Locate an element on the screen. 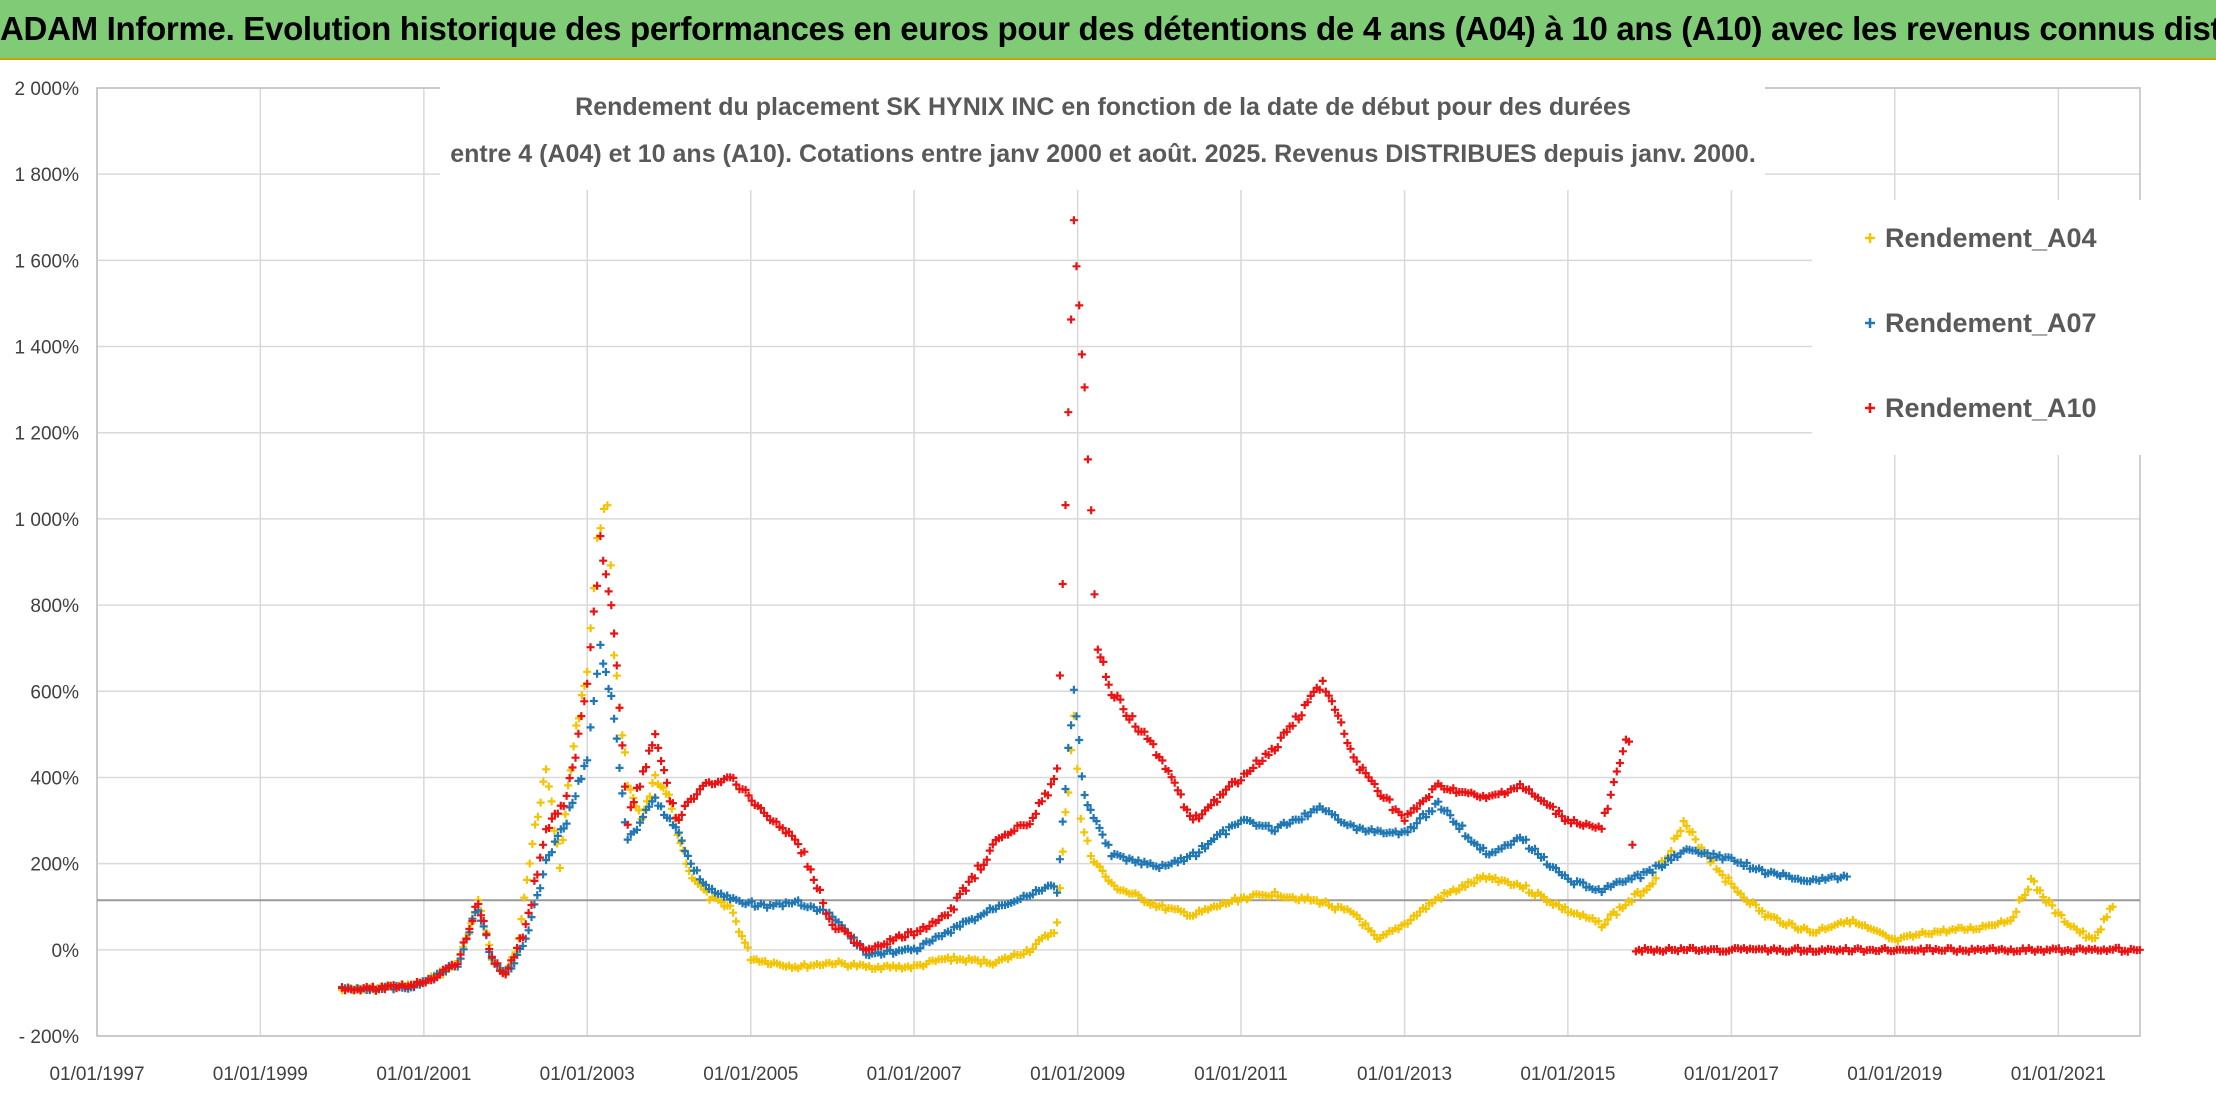 The image size is (2216, 1102). legend-box is located at coordinates (1977, 327).